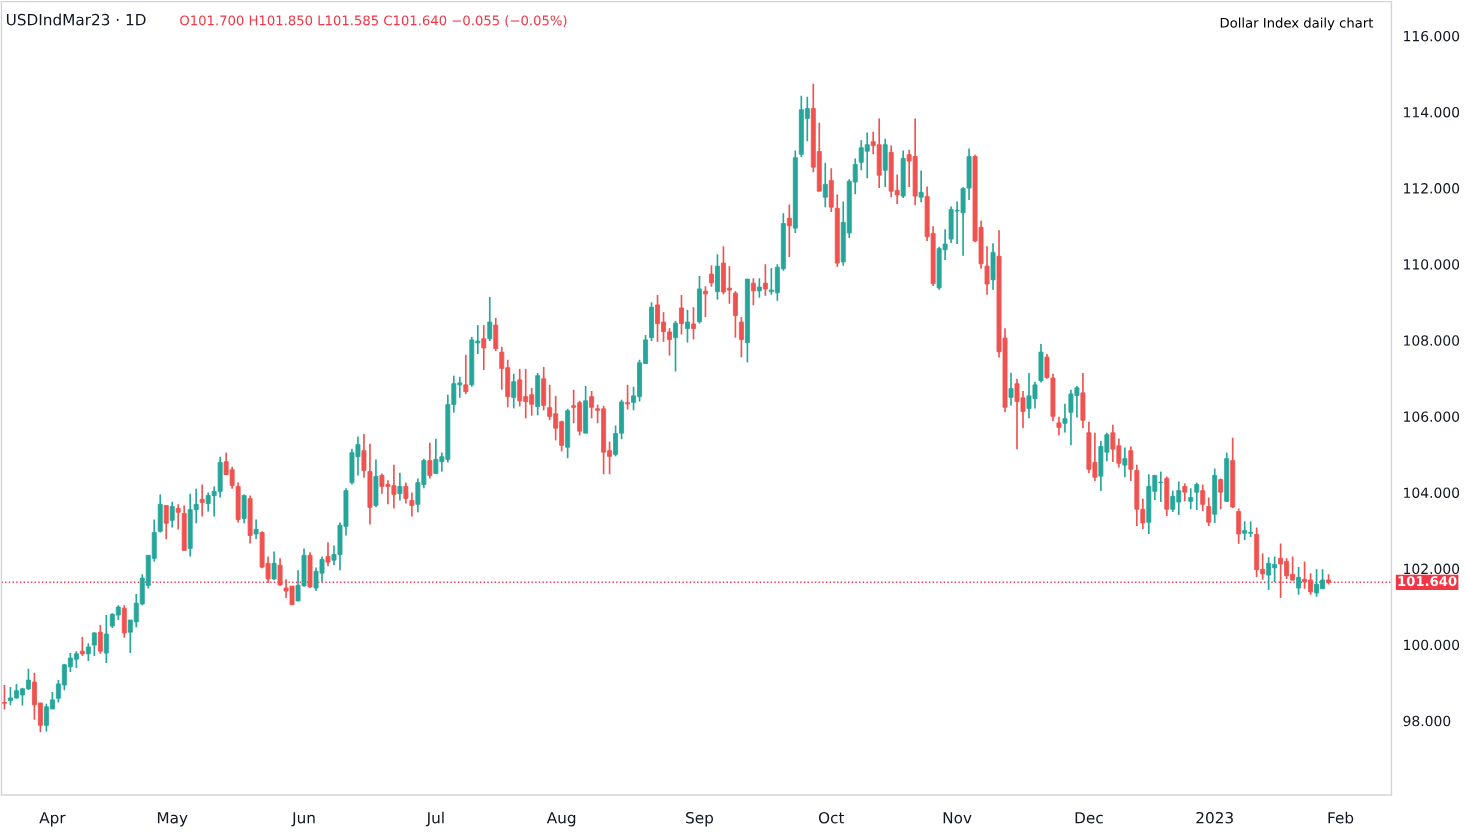  Describe the element at coordinates (172, 819) in the screenshot. I see `x-tick-label: May` at that location.